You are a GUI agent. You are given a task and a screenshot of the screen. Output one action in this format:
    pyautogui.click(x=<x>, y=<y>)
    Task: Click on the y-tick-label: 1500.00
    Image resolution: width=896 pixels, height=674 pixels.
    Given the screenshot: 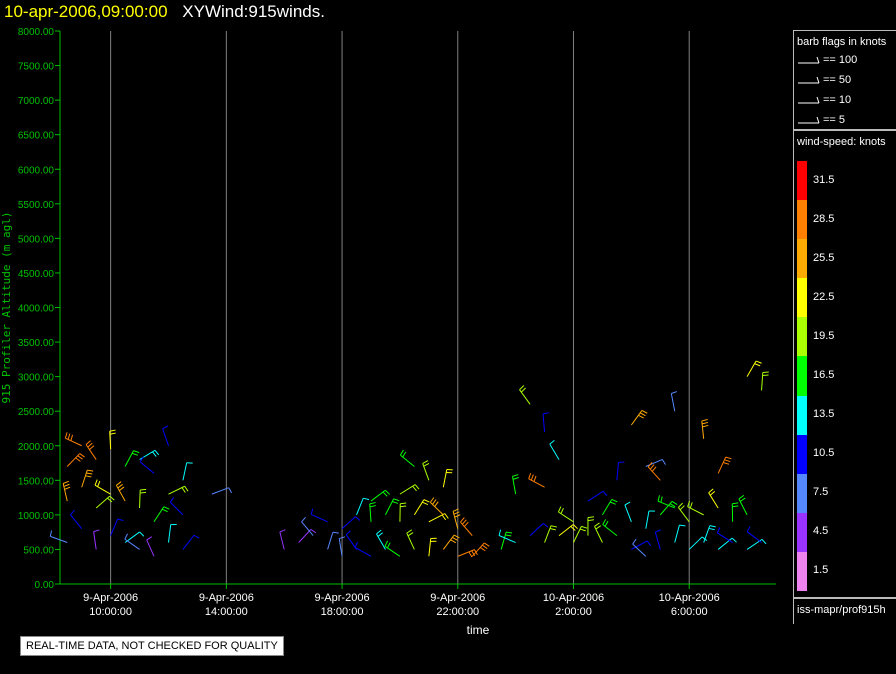 What is the action you would take?
    pyautogui.click(x=36, y=481)
    